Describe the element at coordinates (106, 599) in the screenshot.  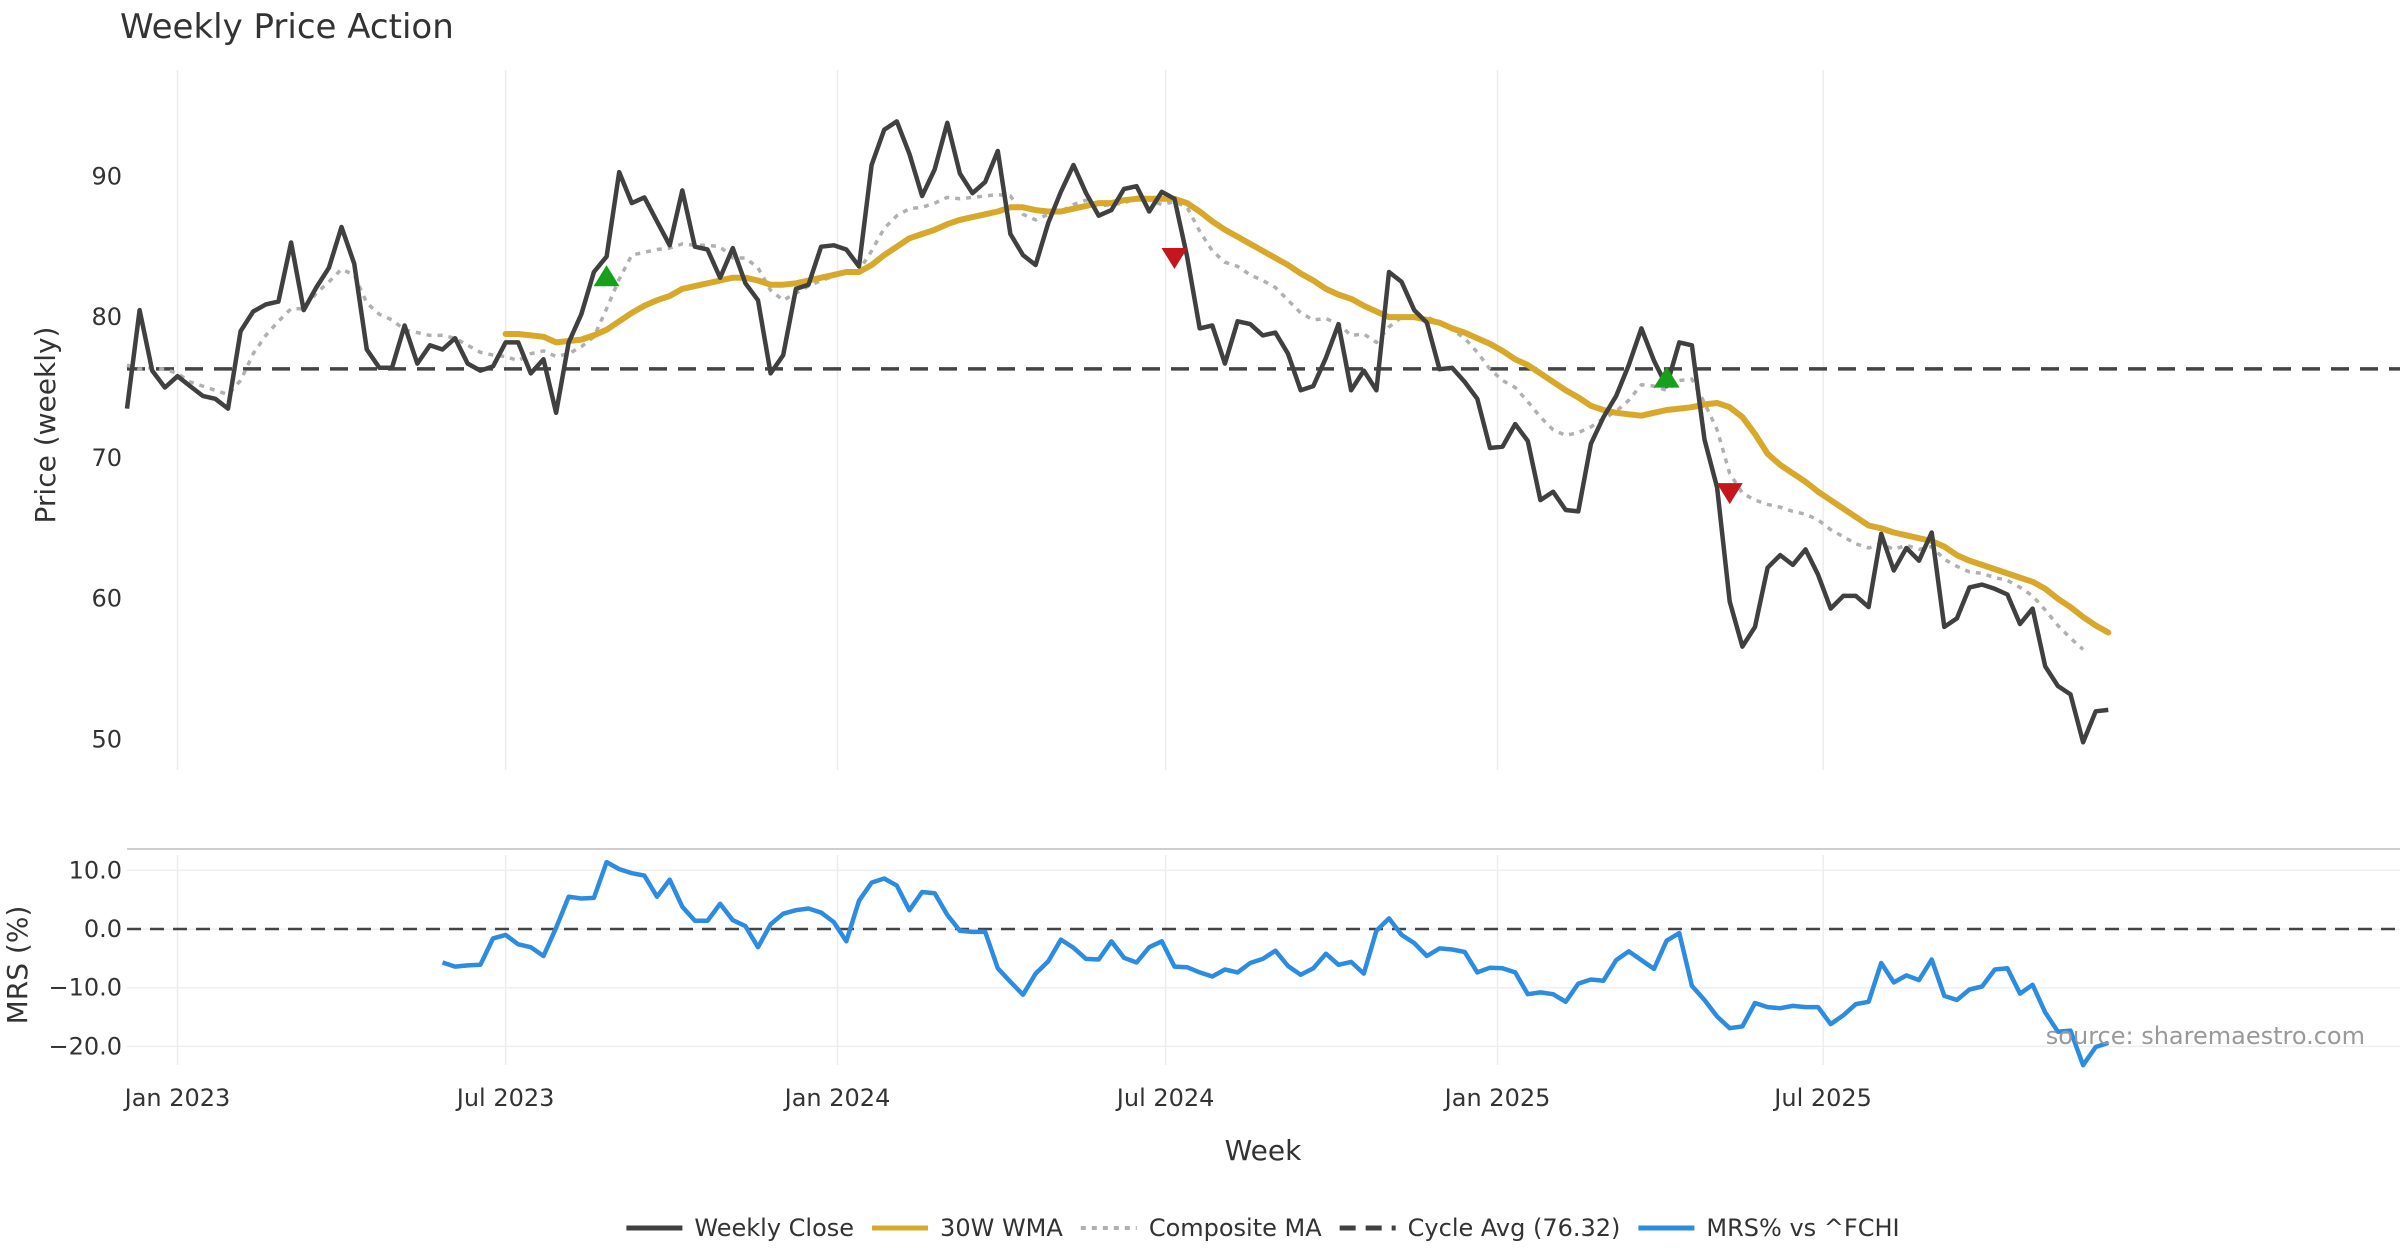
I see `price-y-tick: 60` at that location.